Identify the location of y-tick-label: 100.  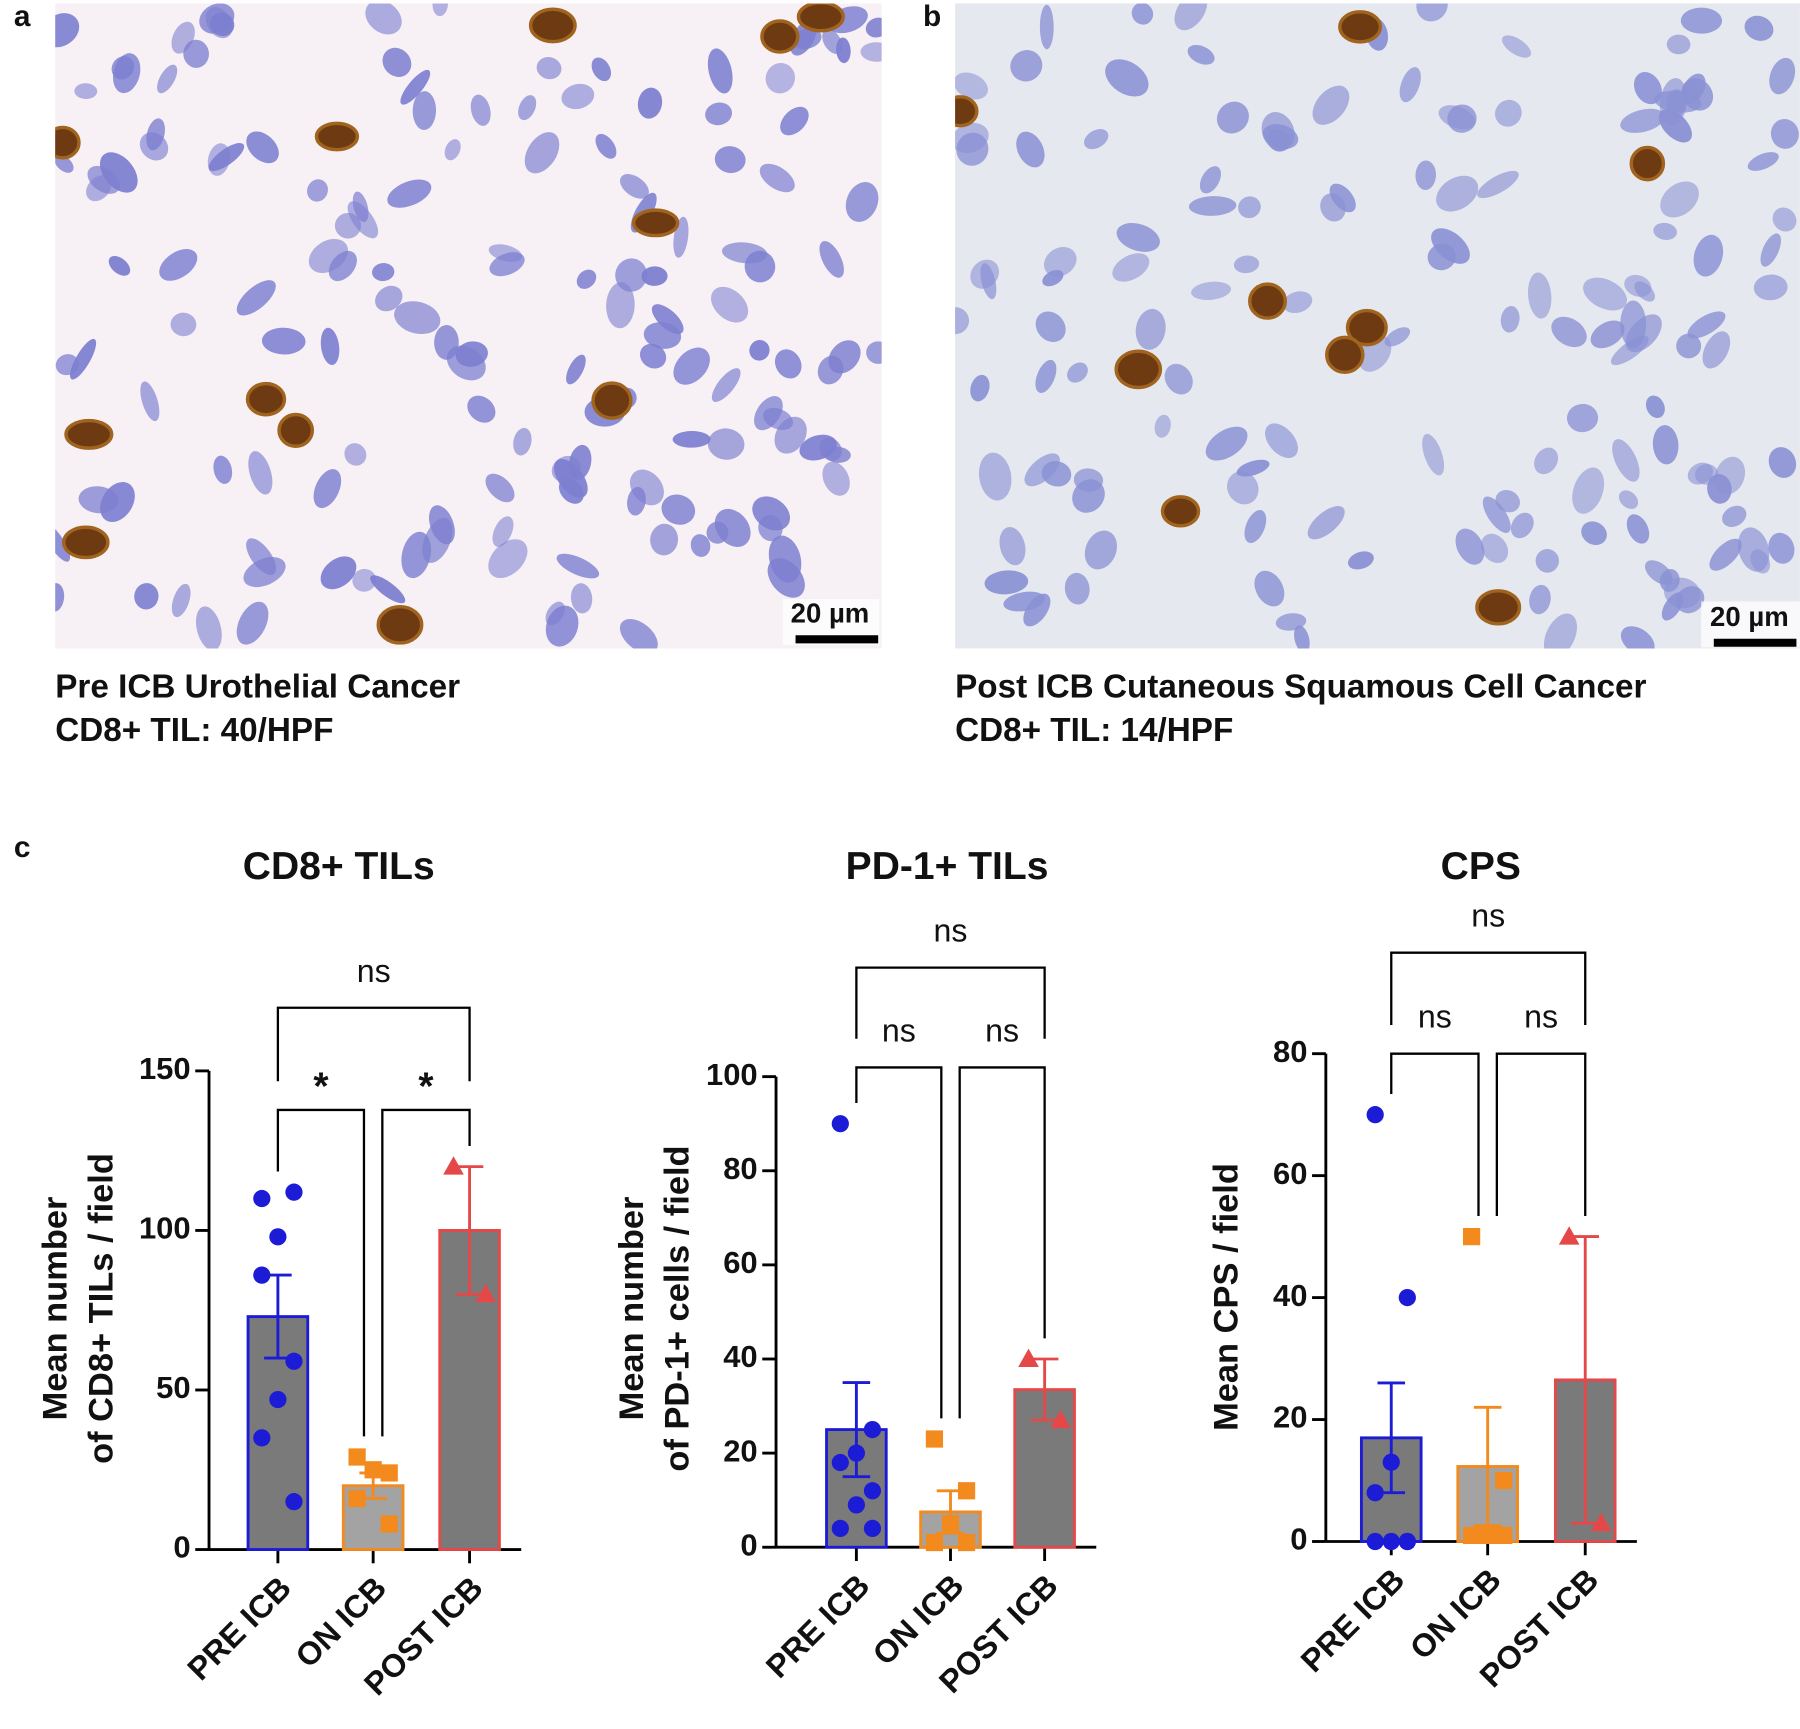
(165, 1228).